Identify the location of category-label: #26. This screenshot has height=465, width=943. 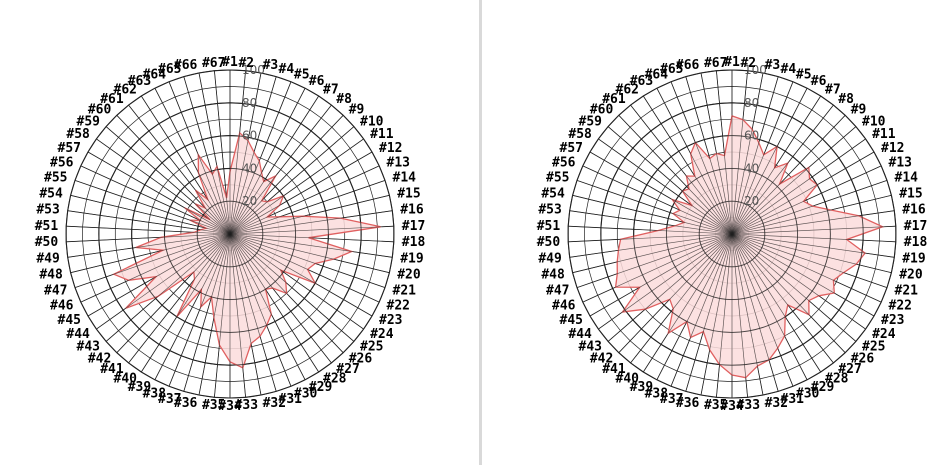
(361, 359).